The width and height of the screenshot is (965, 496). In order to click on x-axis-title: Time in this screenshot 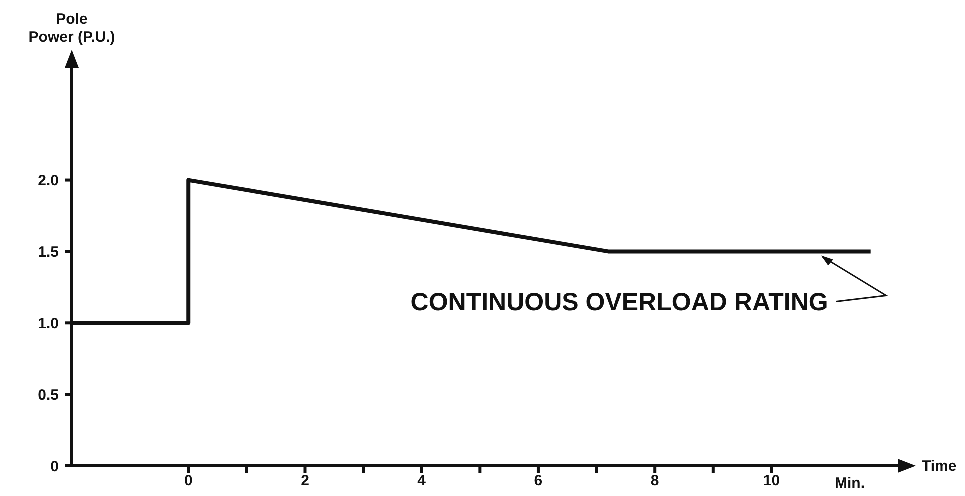, I will do `click(939, 466)`.